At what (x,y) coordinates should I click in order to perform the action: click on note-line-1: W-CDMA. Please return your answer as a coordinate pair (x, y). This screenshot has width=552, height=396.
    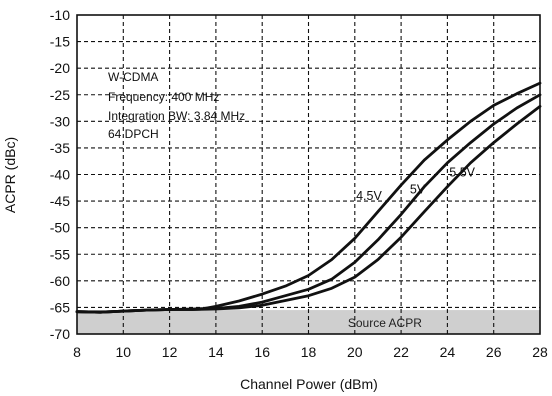
    Looking at the image, I should click on (133, 77).